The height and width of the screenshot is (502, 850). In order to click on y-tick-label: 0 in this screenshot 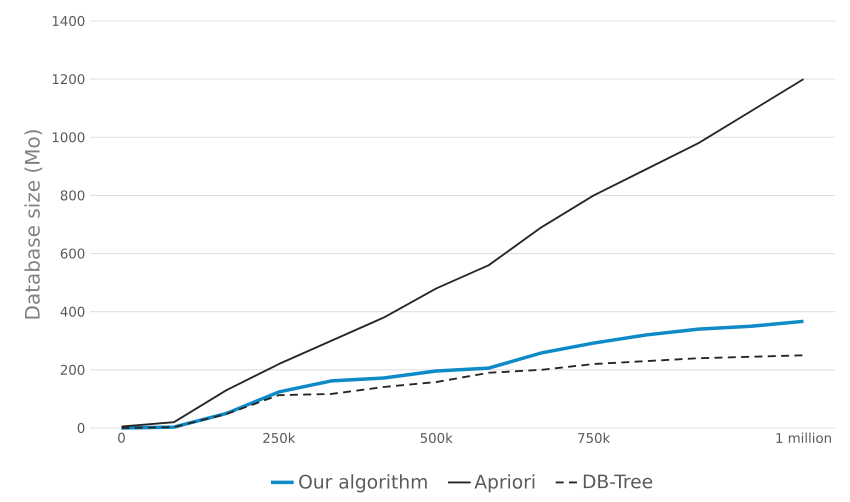, I will do `click(81, 428)`.